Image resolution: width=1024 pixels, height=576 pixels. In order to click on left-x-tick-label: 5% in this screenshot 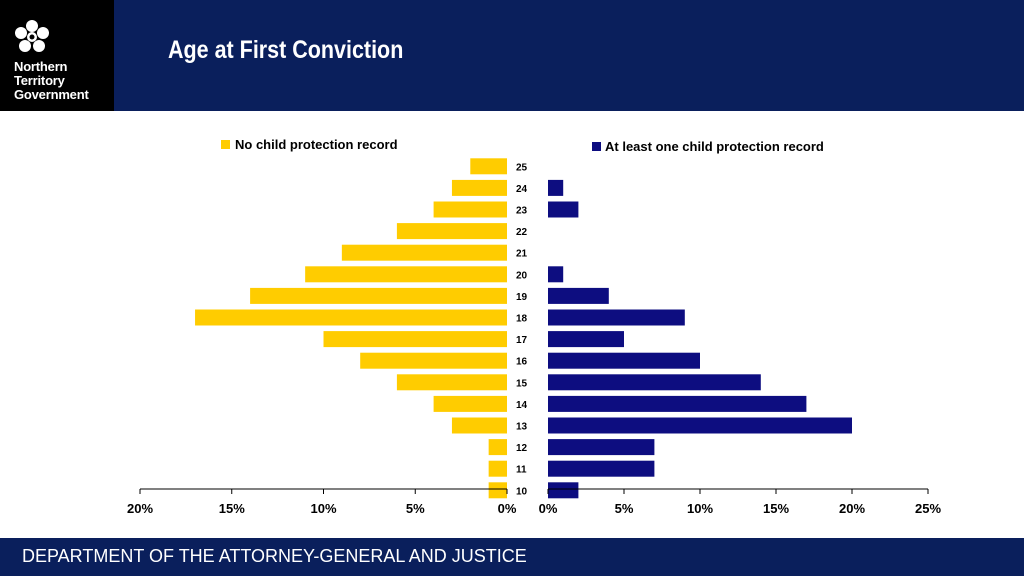, I will do `click(415, 508)`.